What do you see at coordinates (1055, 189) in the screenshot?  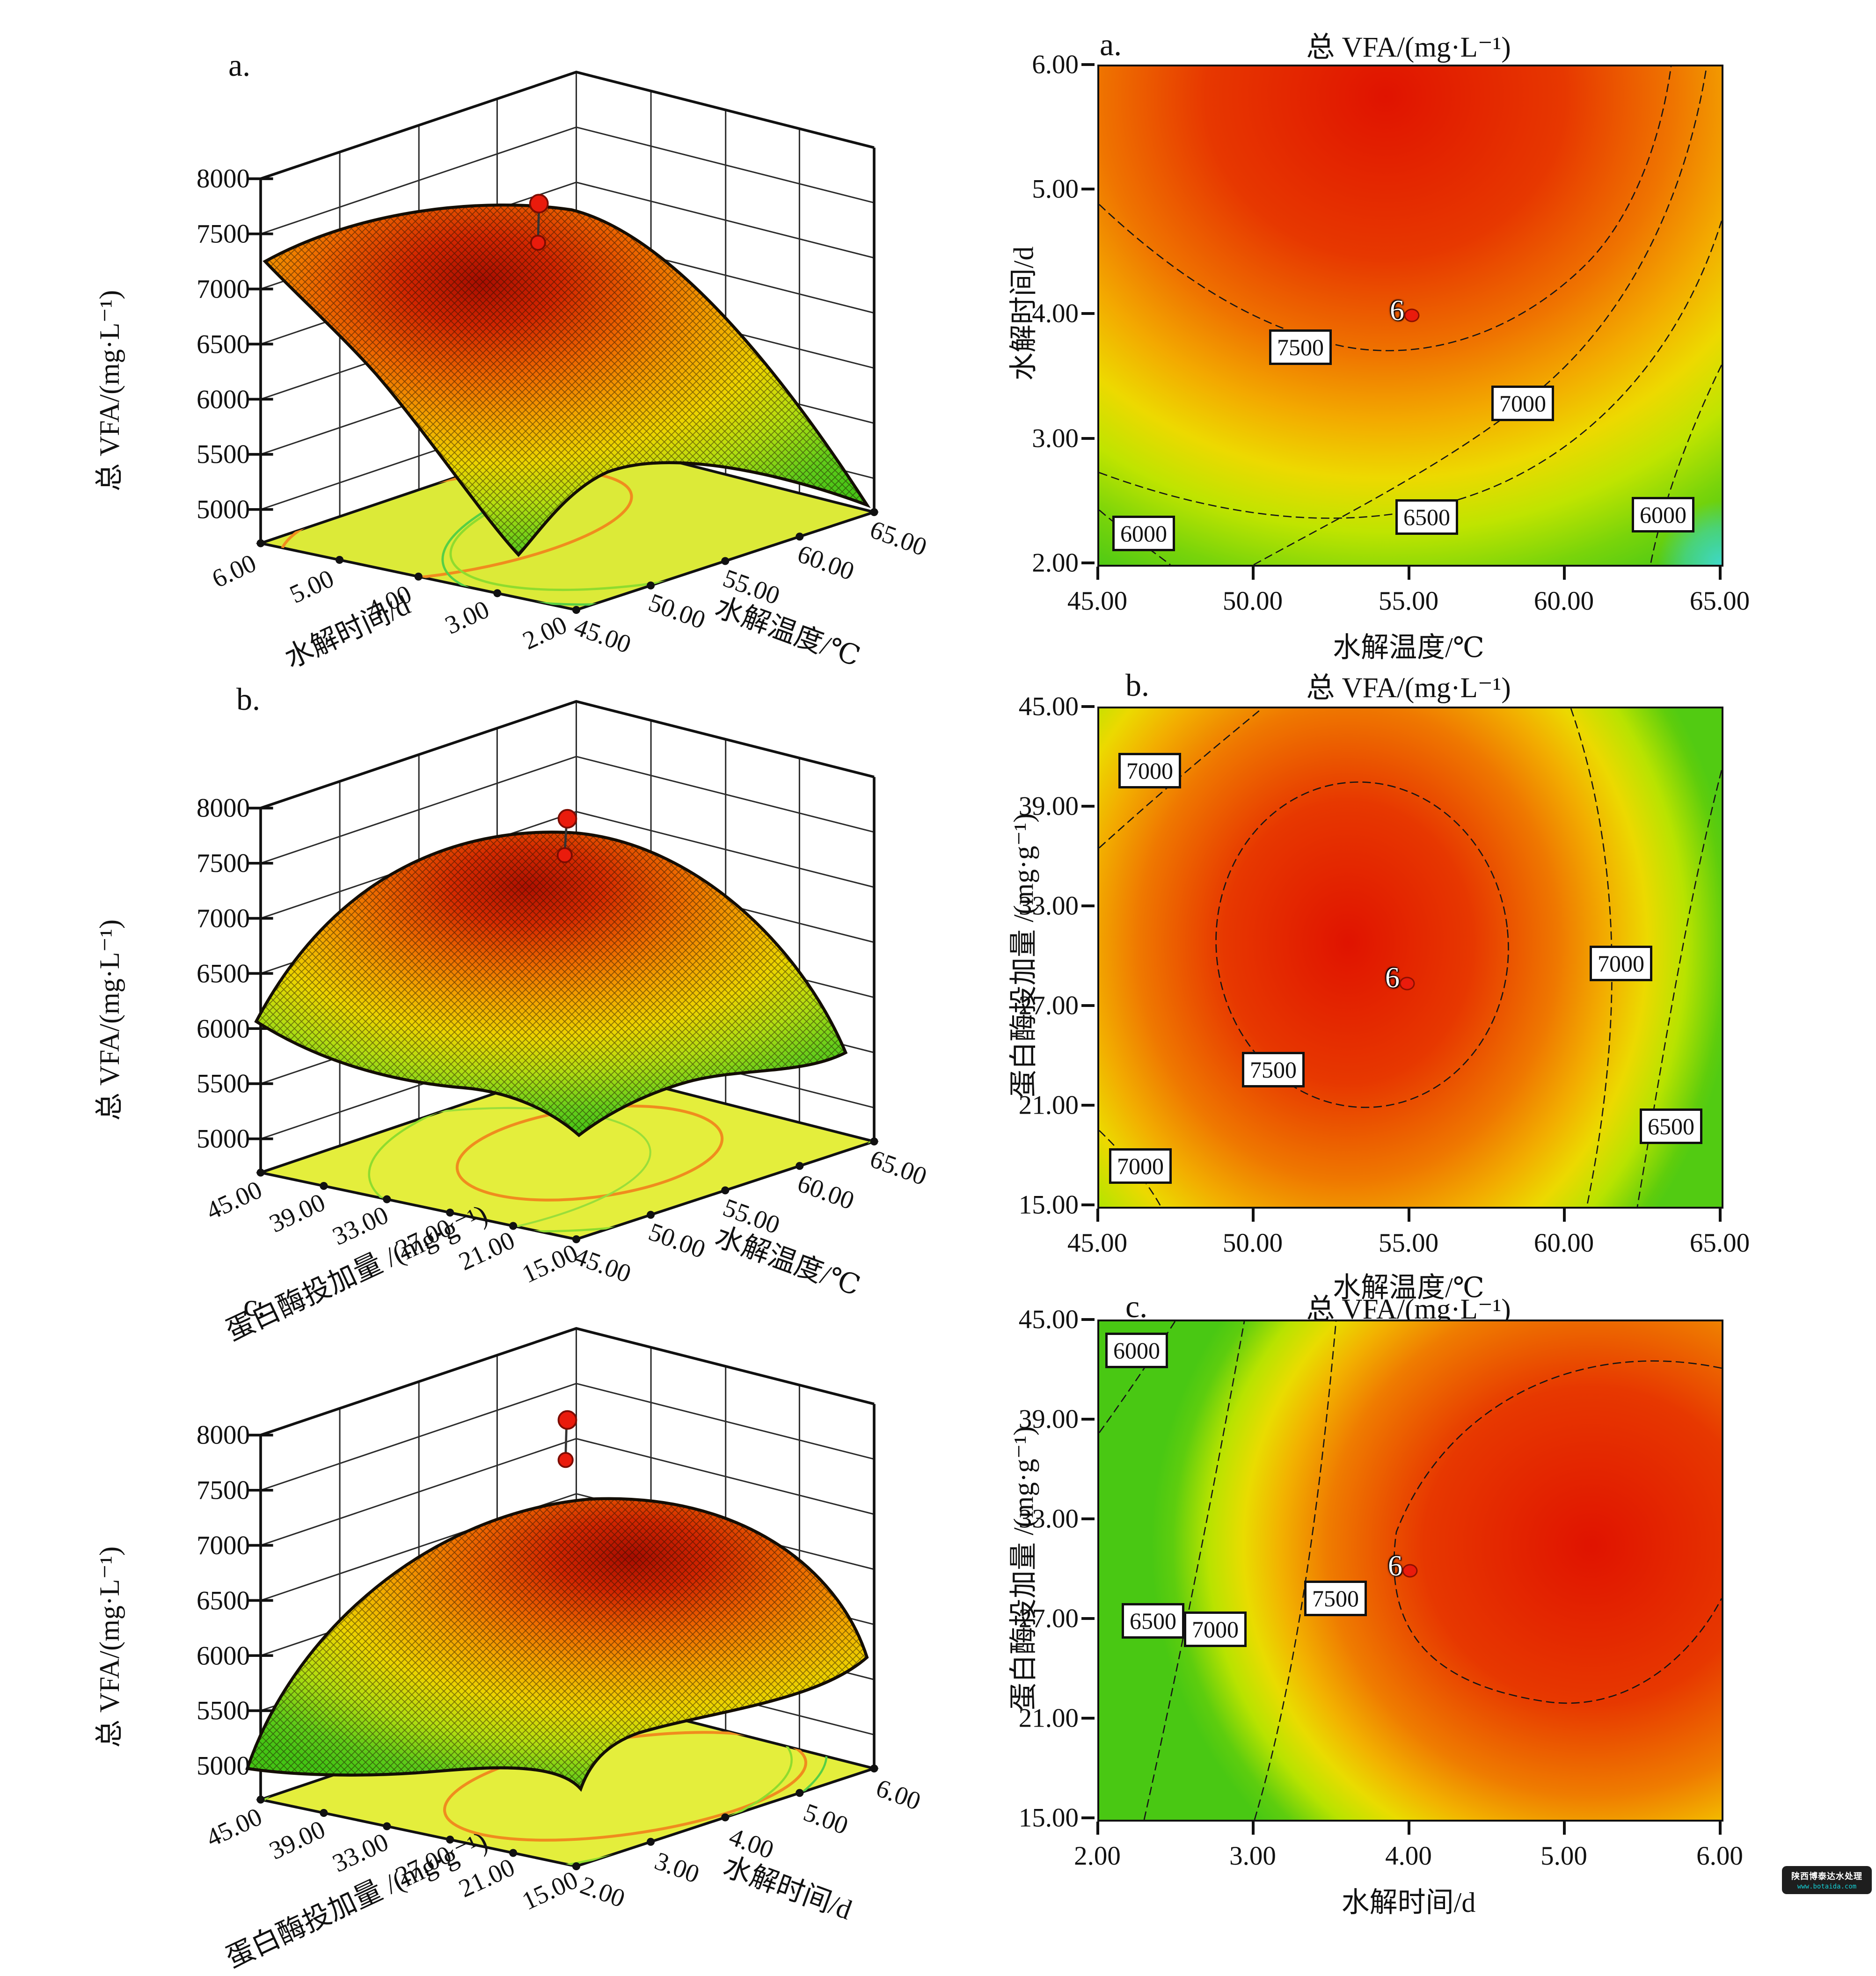 I see `y-tick: 5.00` at bounding box center [1055, 189].